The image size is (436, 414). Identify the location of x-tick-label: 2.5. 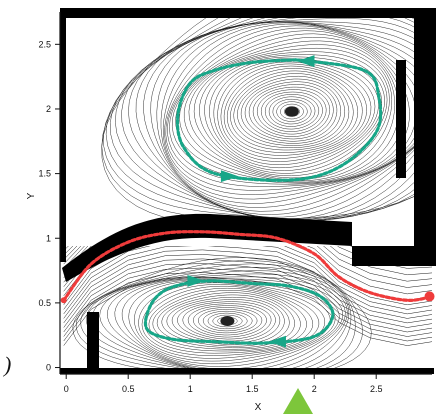
(376, 389).